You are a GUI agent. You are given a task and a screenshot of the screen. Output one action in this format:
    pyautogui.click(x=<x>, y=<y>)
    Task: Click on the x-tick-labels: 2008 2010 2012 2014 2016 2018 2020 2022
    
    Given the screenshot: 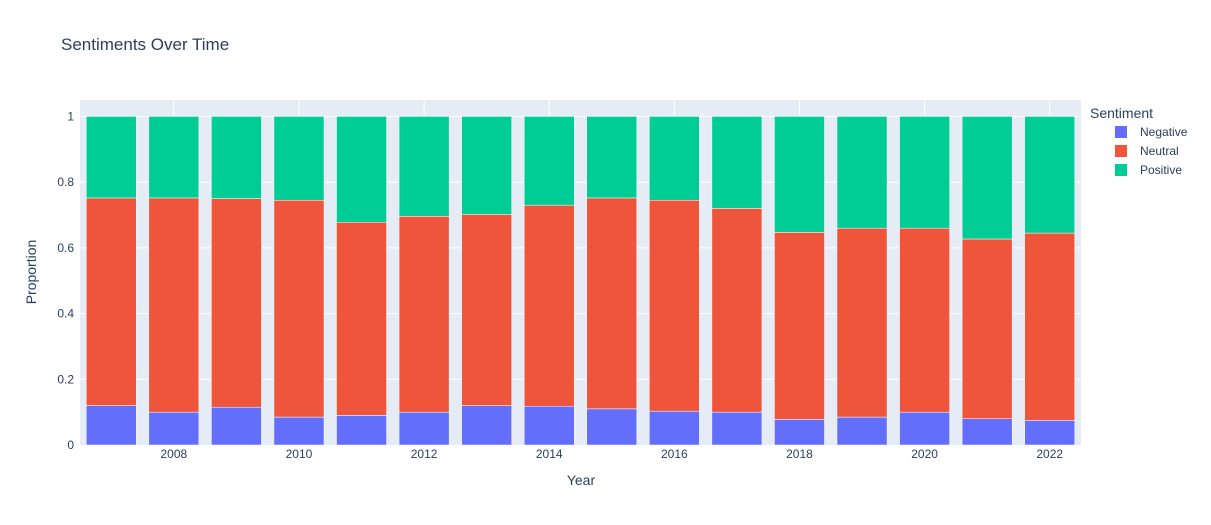 What is the action you would take?
    pyautogui.click(x=611, y=454)
    